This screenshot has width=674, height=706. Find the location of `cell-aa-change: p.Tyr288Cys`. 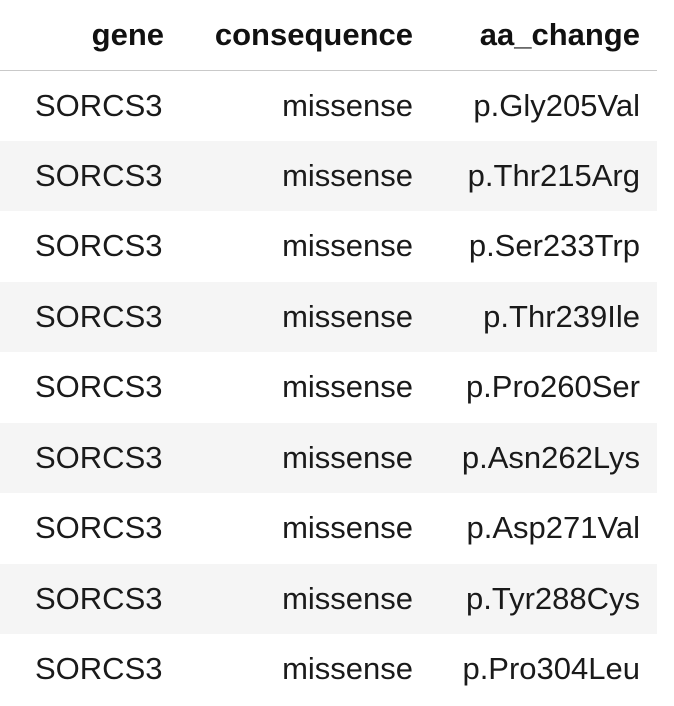

cell-aa-change: p.Tyr288Cys is located at coordinates (552, 598).